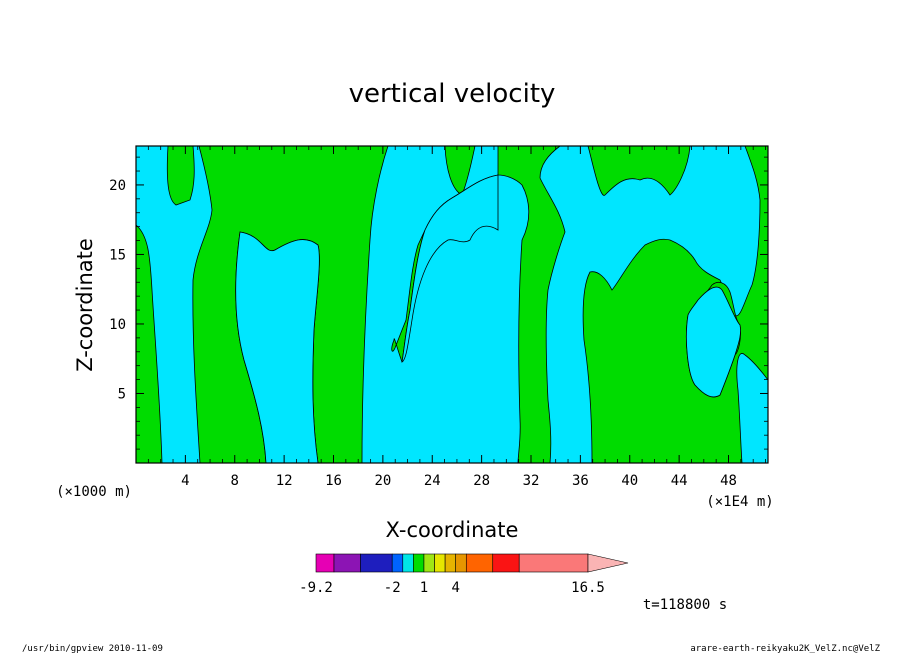  What do you see at coordinates (185, 481) in the screenshot?
I see `x-tick-label: 4` at bounding box center [185, 481].